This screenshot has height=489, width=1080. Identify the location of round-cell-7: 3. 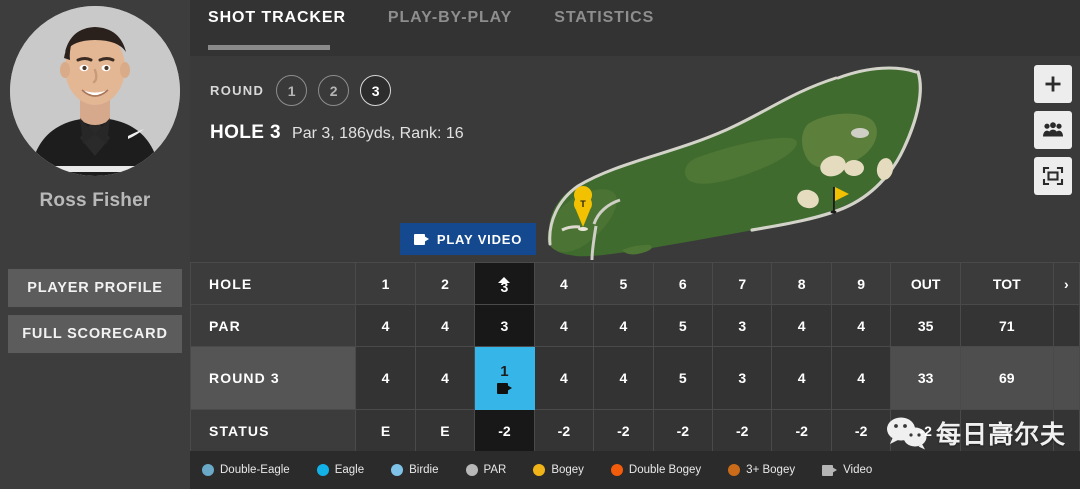
(742, 378).